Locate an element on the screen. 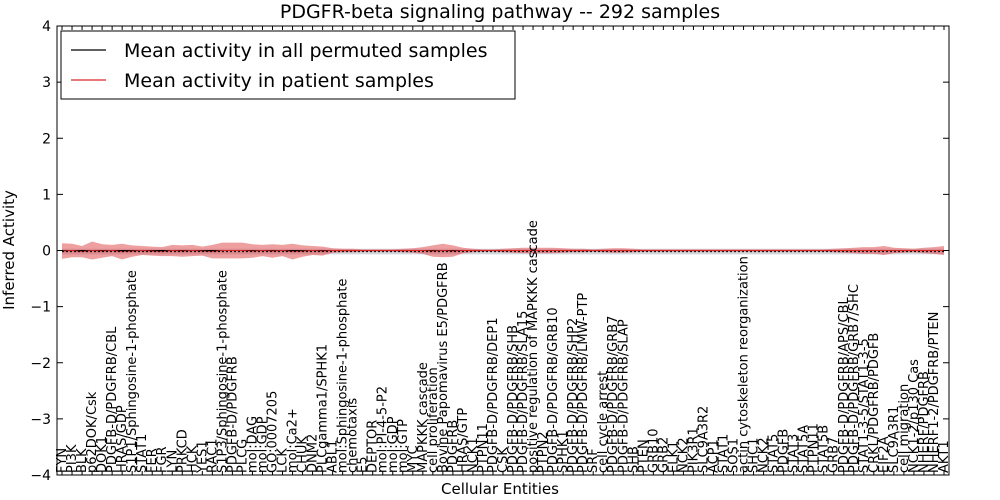  entity-label: SHB is located at coordinates (633, 459).